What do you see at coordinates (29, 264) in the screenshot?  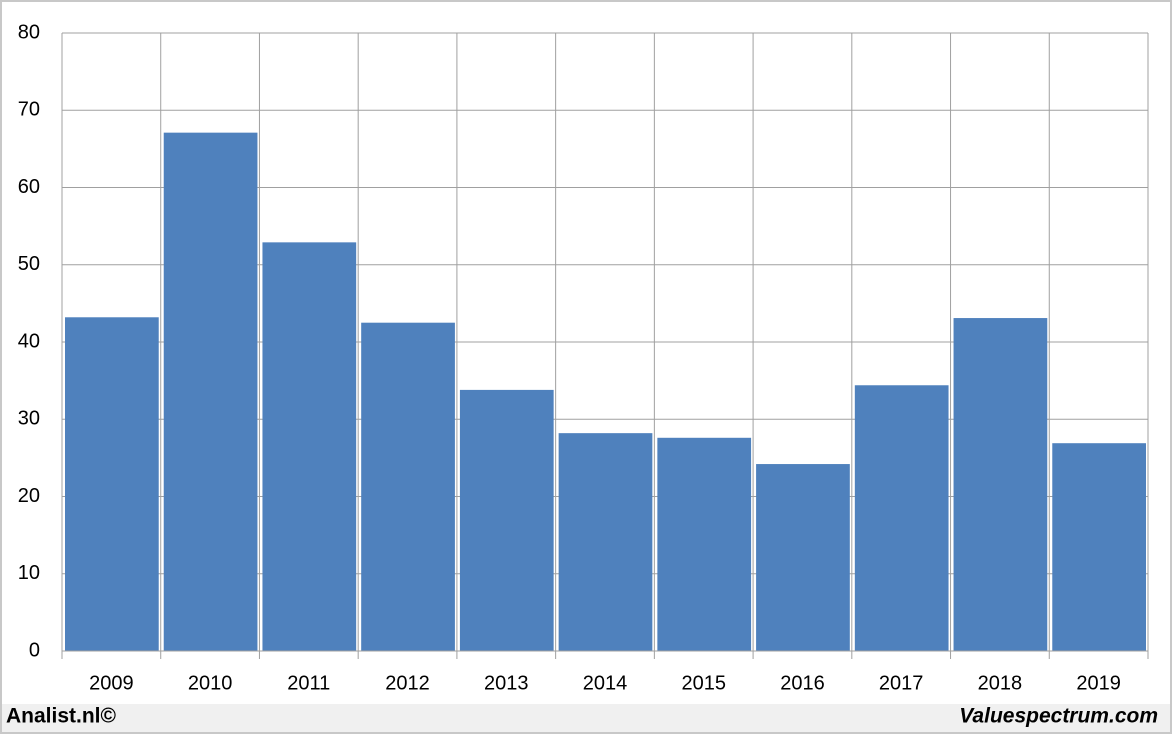 I see `y-tick-label: 50` at bounding box center [29, 264].